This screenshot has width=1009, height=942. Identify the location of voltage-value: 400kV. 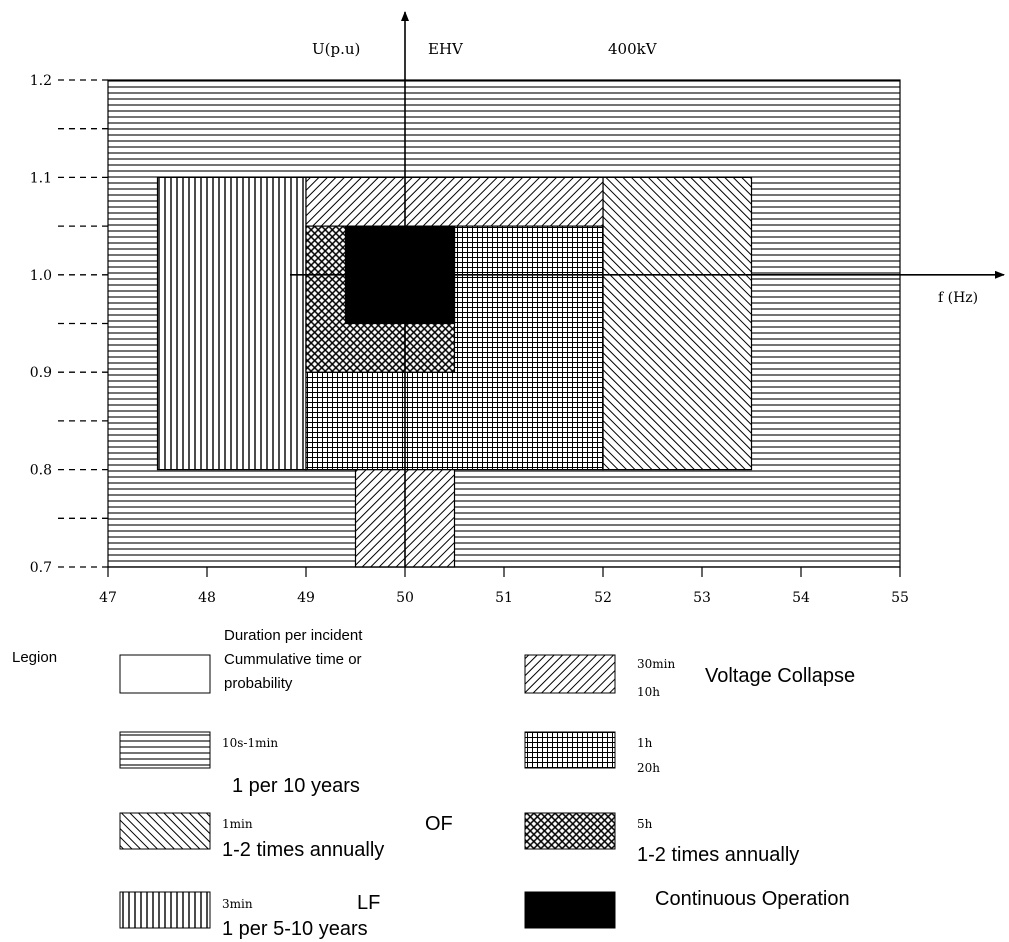
(633, 49).